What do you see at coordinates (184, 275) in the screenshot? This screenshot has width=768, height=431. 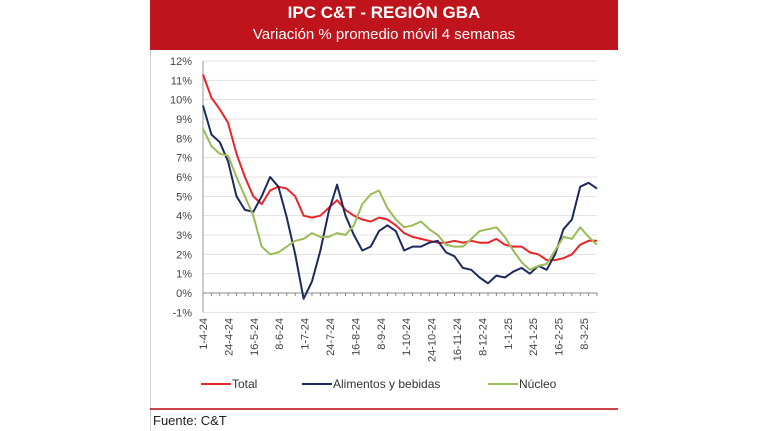 I see `y-tick-label: 1%` at bounding box center [184, 275].